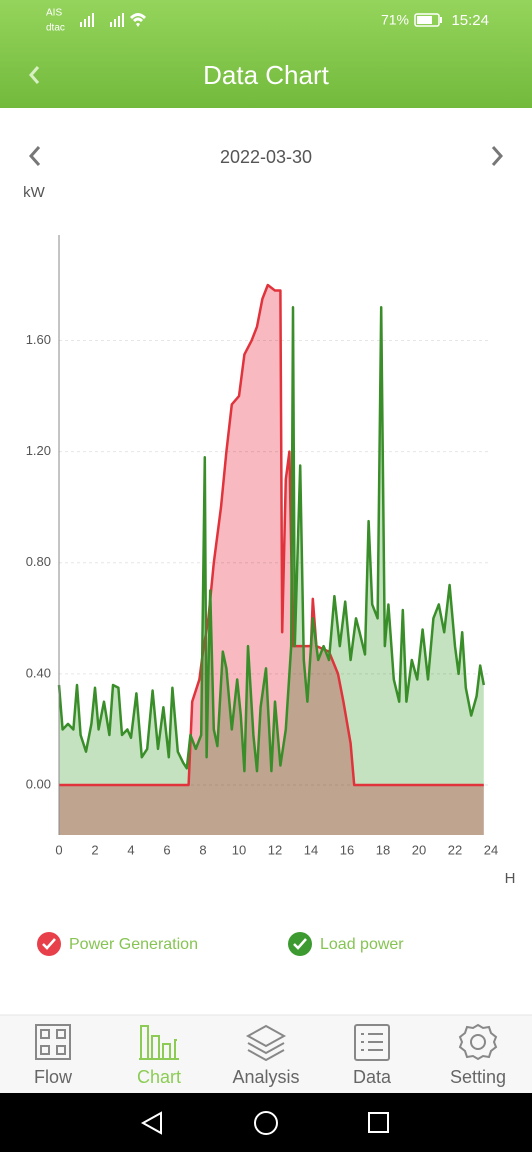  What do you see at coordinates (455, 849) in the screenshot?
I see `x-tick-label: 22` at bounding box center [455, 849].